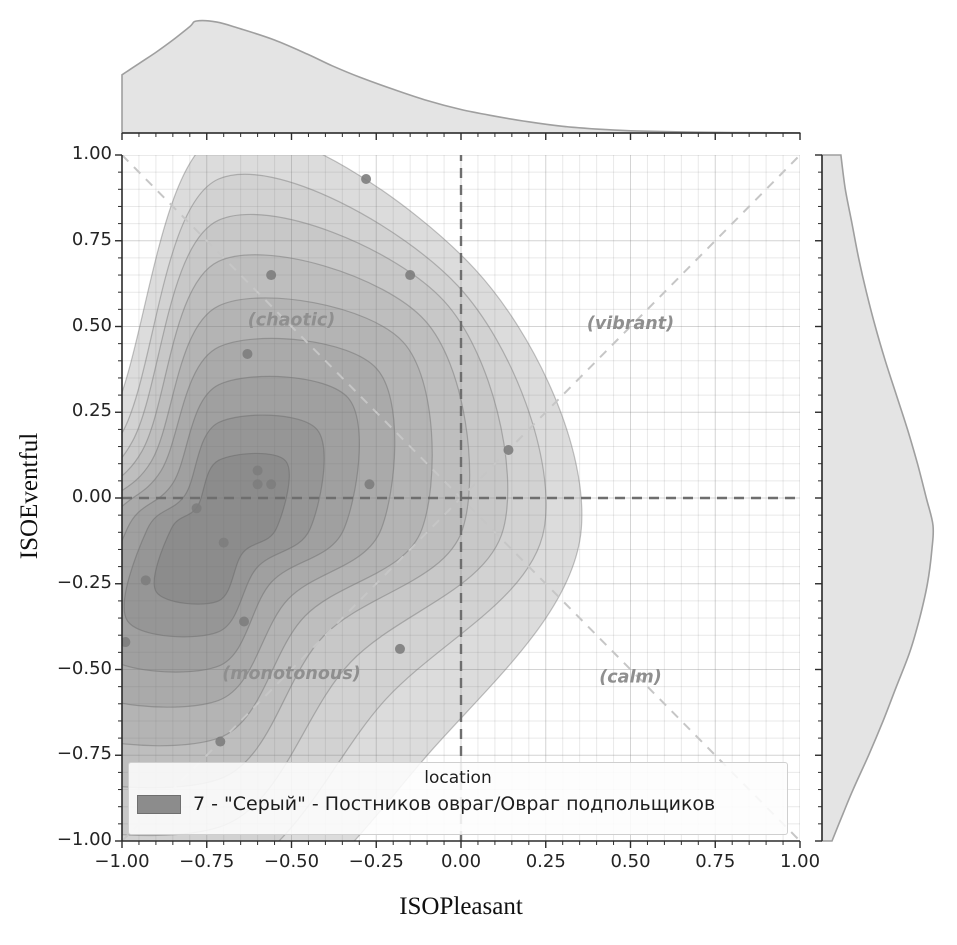 The width and height of the screenshot is (957, 945). I want to click on x-tick-label: −0.50, so click(291, 861).